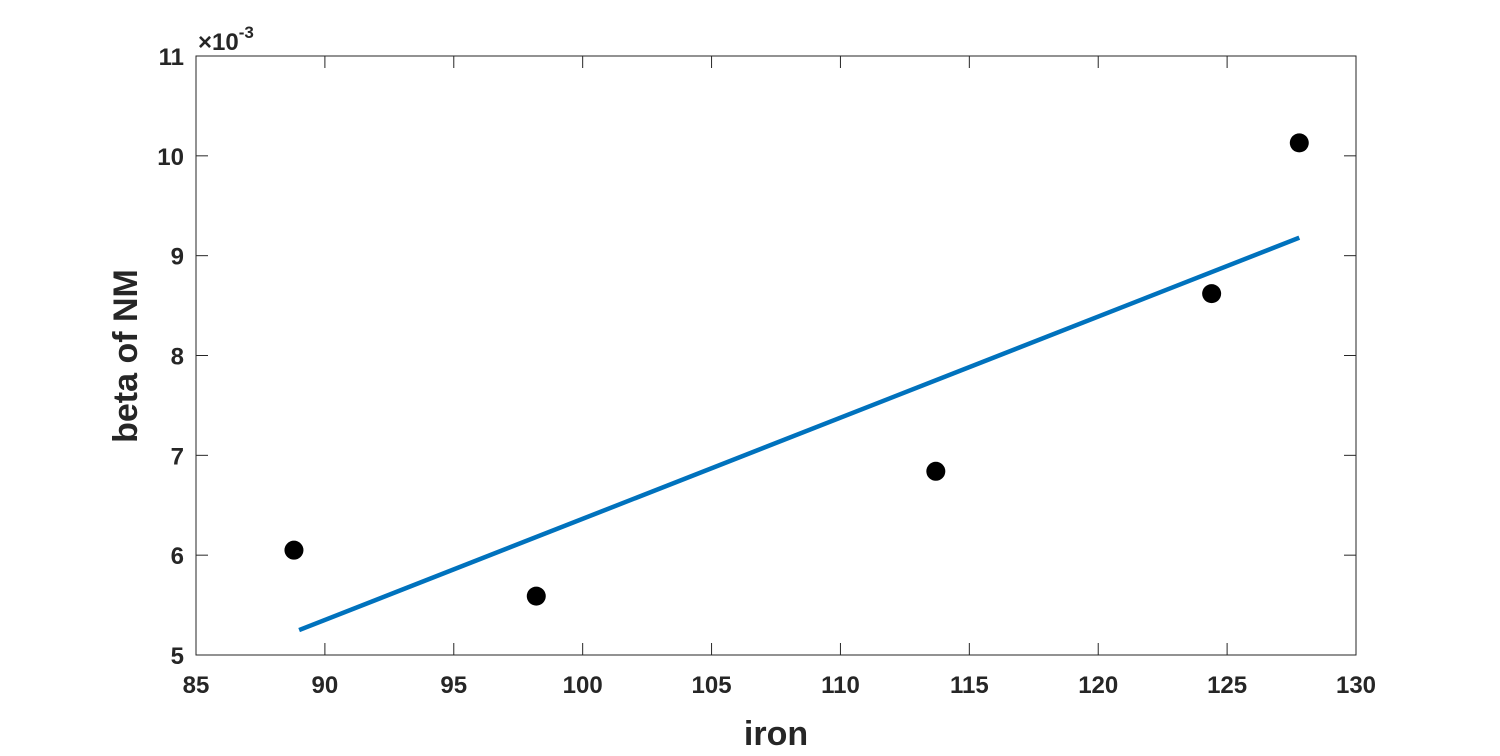 This screenshot has height=756, width=1500. Describe the element at coordinates (177, 656) in the screenshot. I see `y-tick-label: 5` at that location.